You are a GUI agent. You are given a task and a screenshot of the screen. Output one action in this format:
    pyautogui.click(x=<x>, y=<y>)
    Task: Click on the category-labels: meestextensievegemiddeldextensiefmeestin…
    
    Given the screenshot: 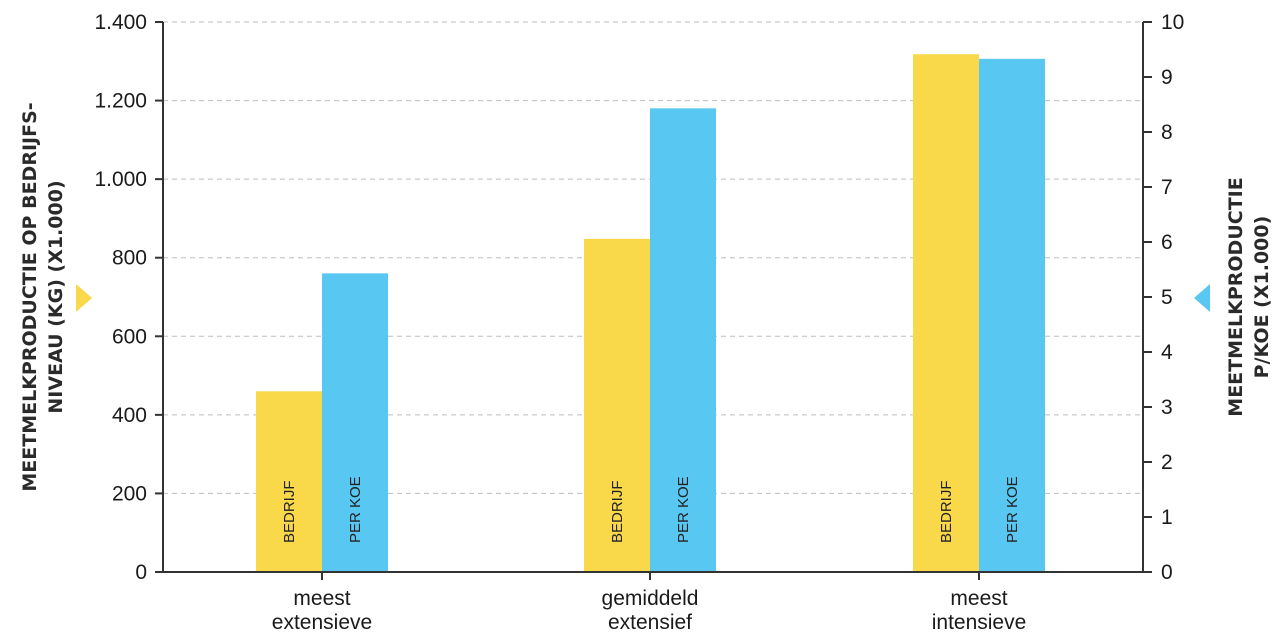 What is the action you would take?
    pyautogui.click(x=649, y=603)
    